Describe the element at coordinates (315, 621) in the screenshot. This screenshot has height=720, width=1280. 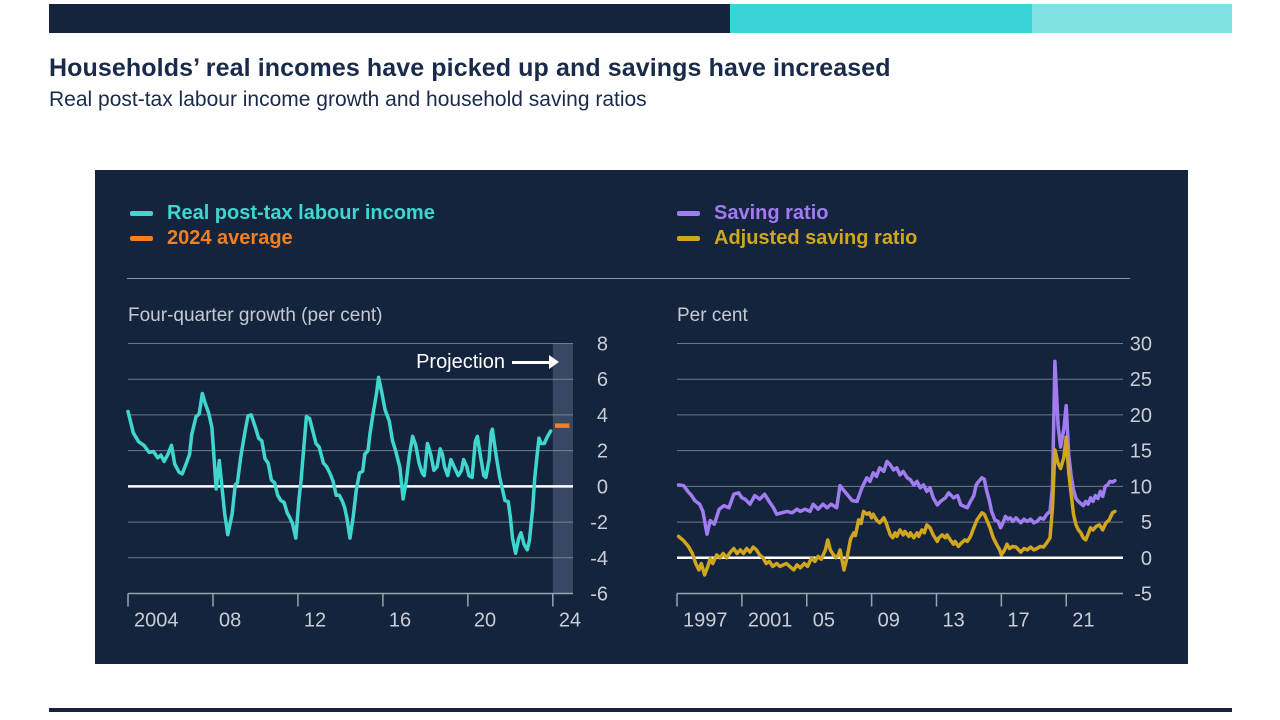
I see `x-axis-tick-label: 12` at that location.